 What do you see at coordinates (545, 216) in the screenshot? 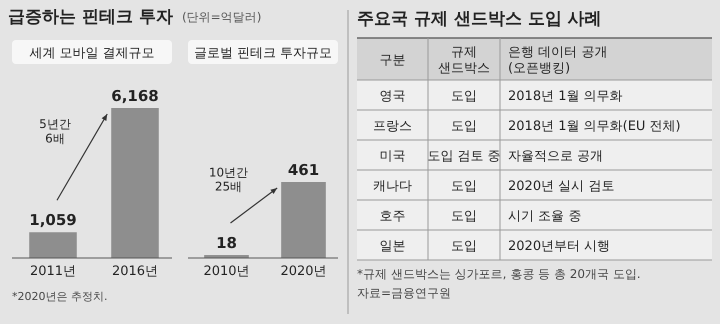
I see `text: 시기 조율 중` at bounding box center [545, 216].